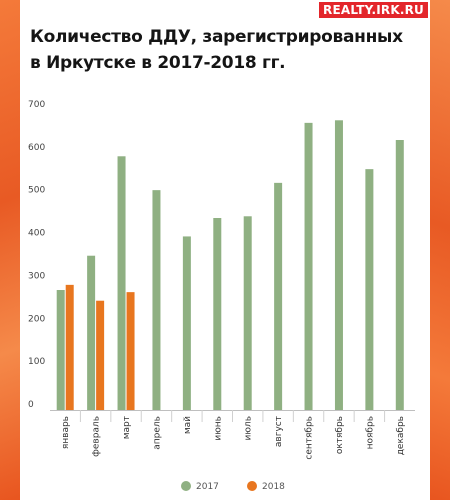 The height and width of the screenshot is (500, 450). I want to click on y-tick-label-6: 600, so click(36, 148).